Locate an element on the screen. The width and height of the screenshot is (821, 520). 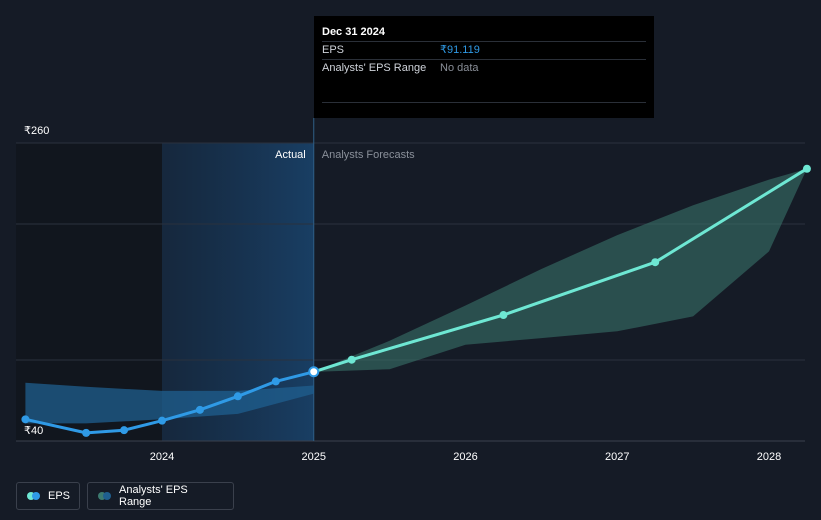
range-band-actual is located at coordinates (169, 403).